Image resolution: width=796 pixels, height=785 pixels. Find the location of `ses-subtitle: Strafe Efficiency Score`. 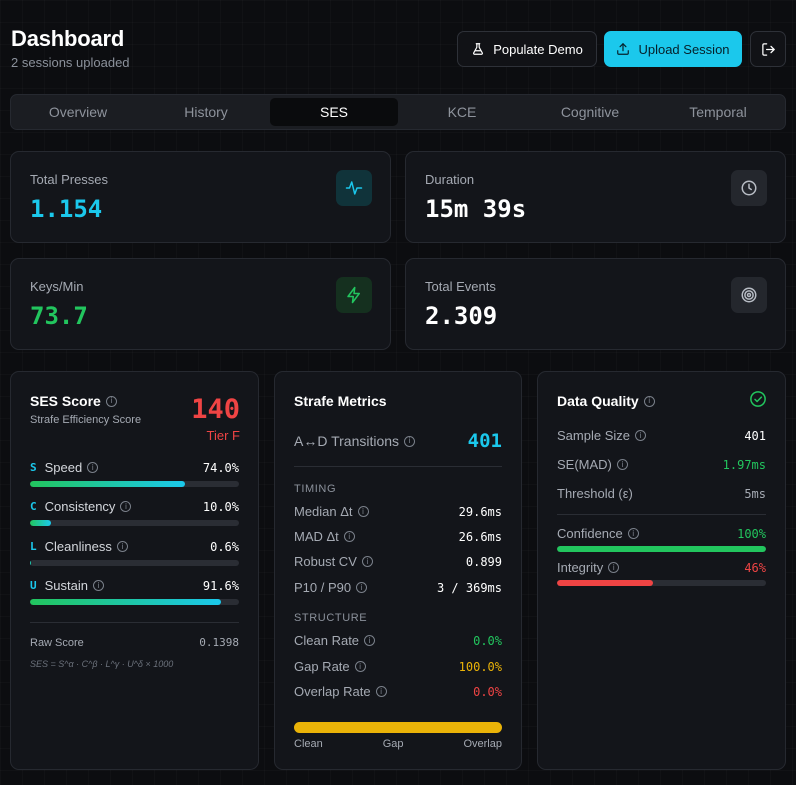

ses-subtitle: Strafe Efficiency Score is located at coordinates (86, 420).